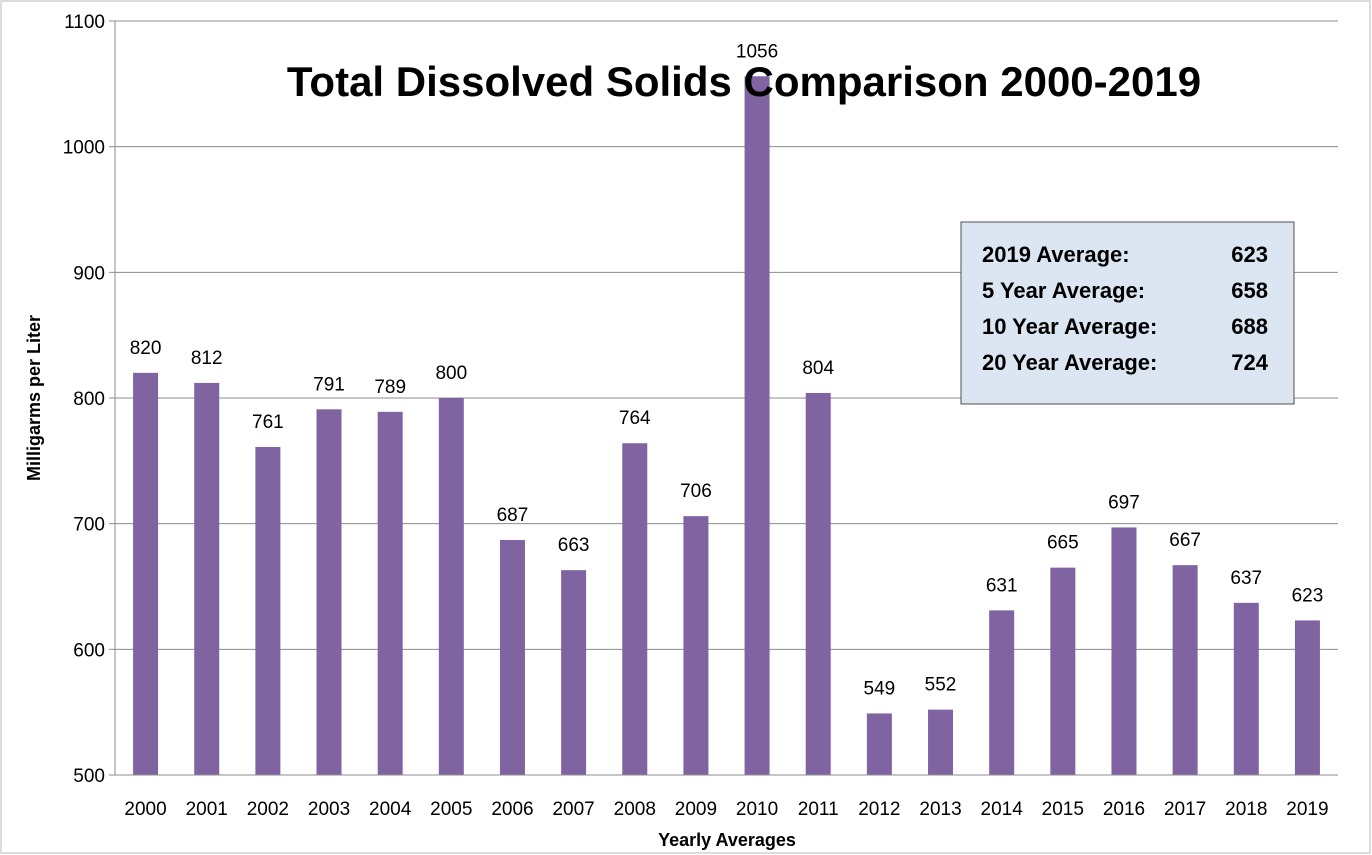 The width and height of the screenshot is (1372, 855). Describe the element at coordinates (1308, 595) in the screenshot. I see `data-label-2019: 623` at that location.